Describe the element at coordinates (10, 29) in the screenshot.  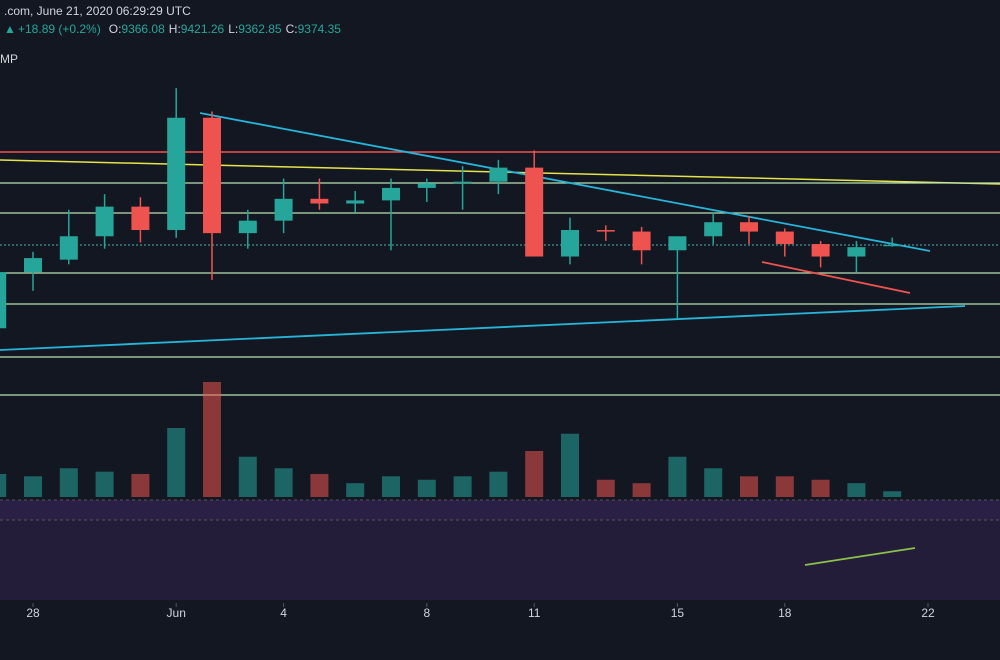
I see `change-arrow: ▲` at that location.